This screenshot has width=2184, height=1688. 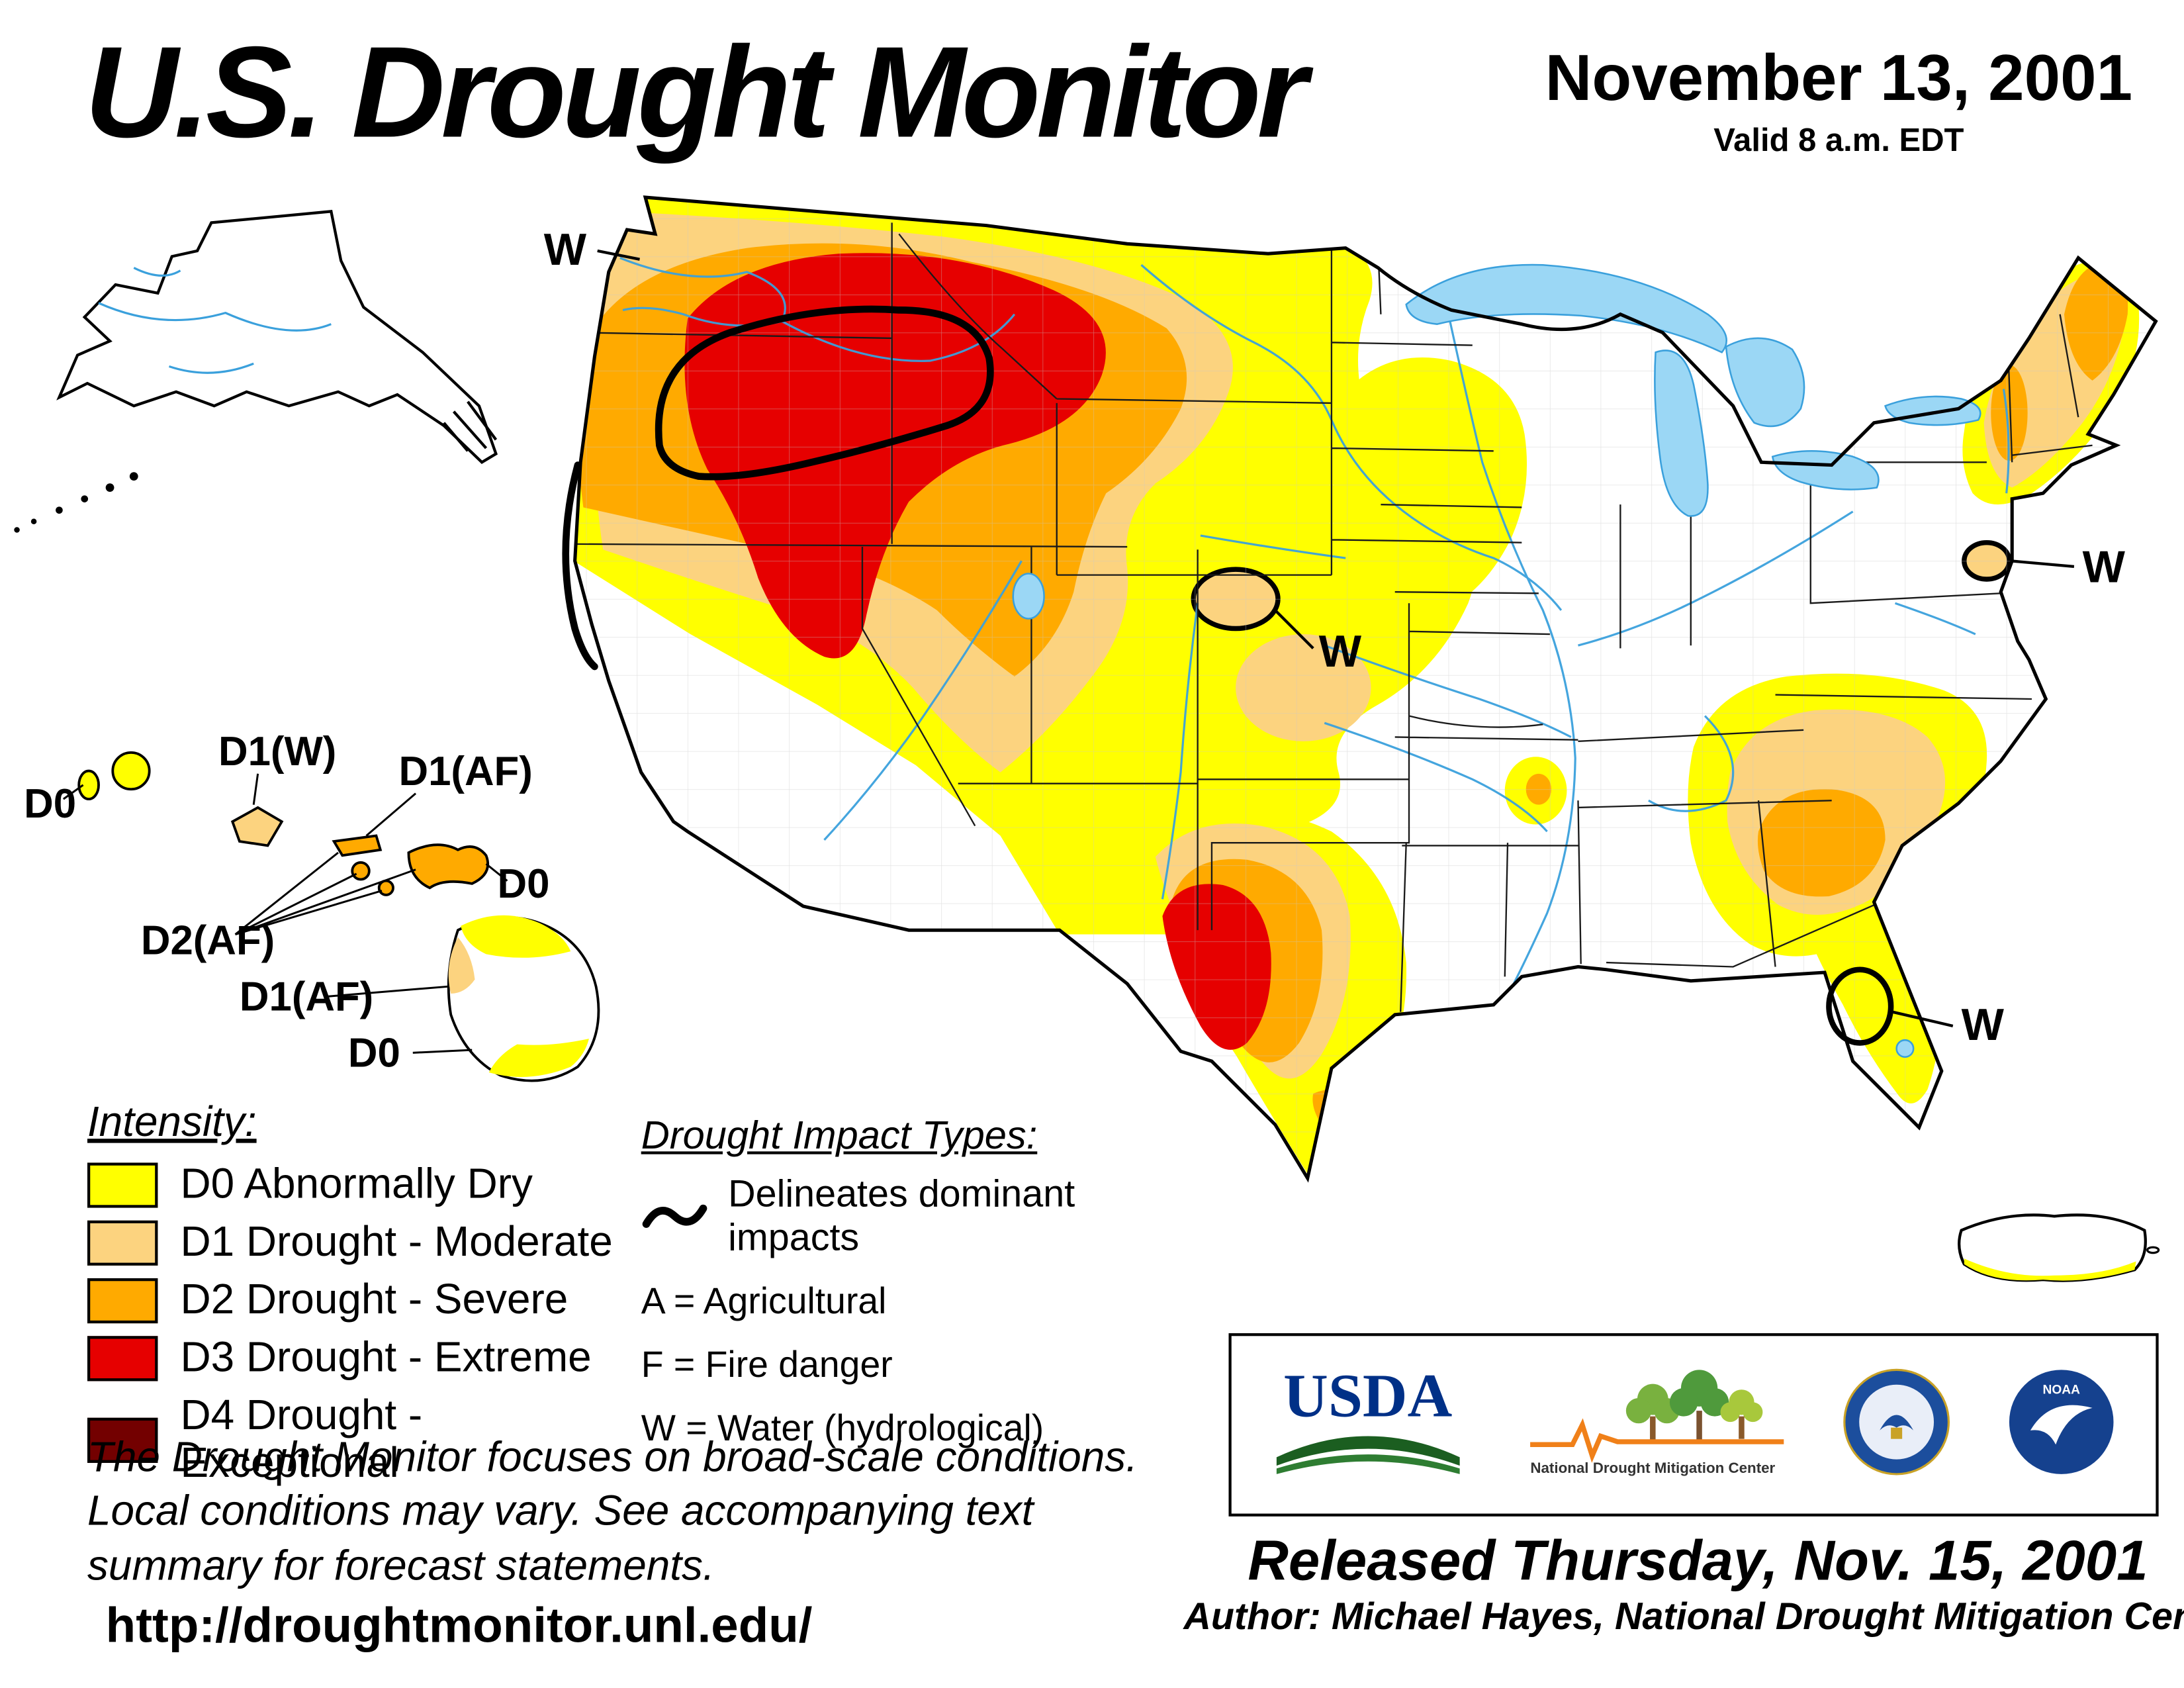 I want to click on usda-logo-text: USDA, so click(x=1368, y=1395).